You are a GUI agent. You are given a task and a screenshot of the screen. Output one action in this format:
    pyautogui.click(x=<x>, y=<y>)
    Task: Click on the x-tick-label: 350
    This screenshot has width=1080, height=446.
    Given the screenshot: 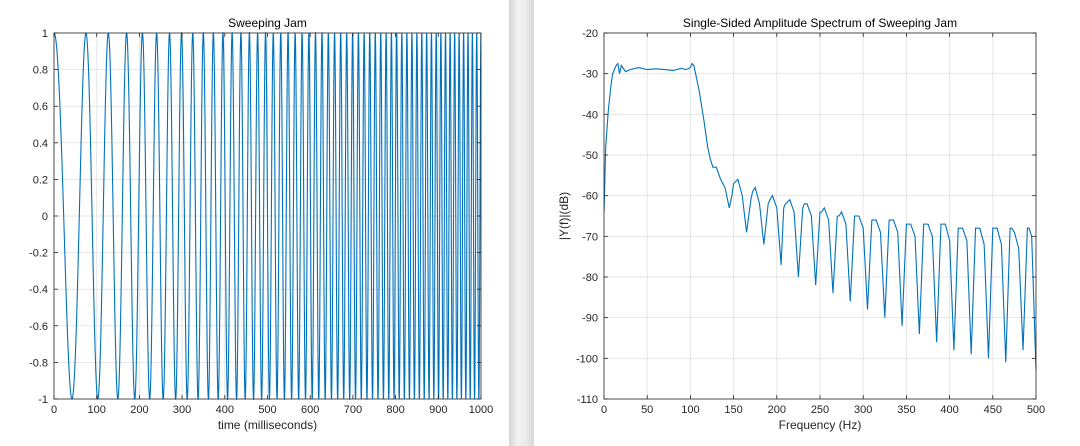 What is the action you would take?
    pyautogui.click(x=906, y=410)
    